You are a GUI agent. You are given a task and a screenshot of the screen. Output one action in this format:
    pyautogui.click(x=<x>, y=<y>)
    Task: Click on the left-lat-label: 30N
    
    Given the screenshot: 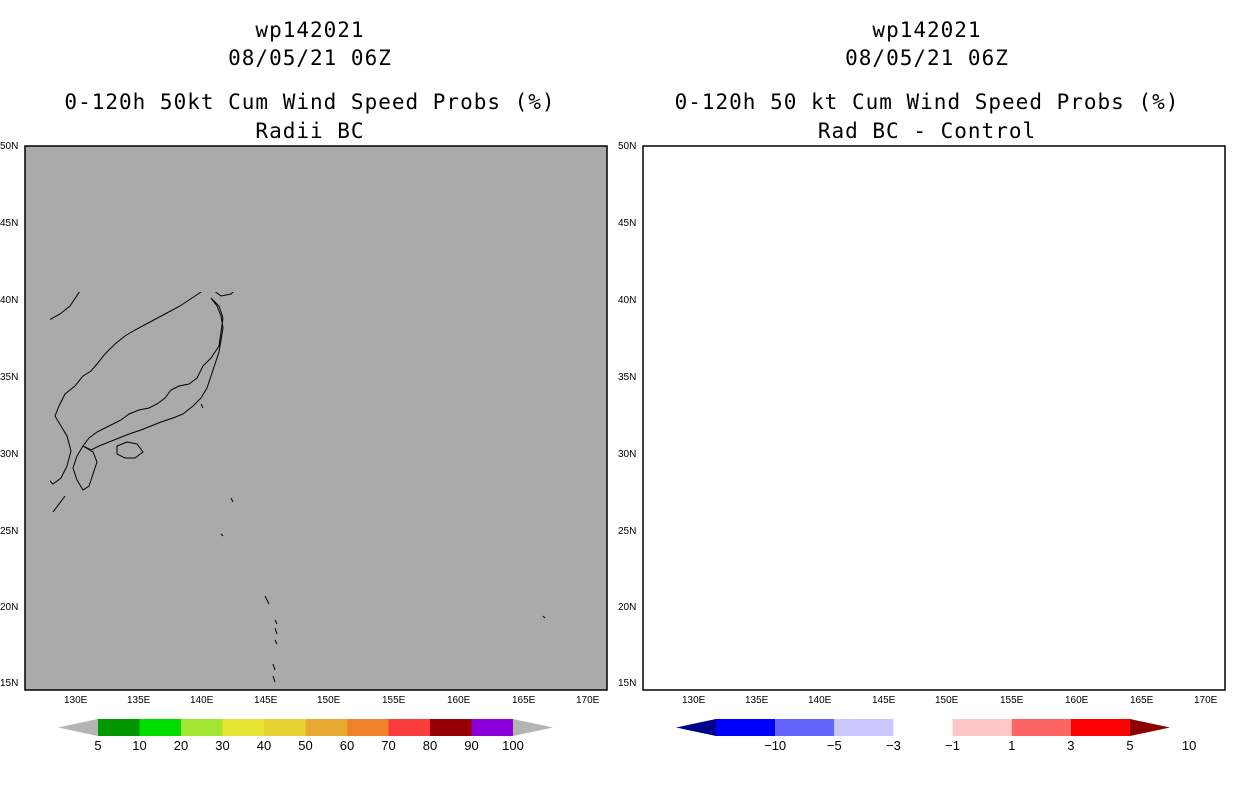 What is the action you would take?
    pyautogui.click(x=9, y=454)
    